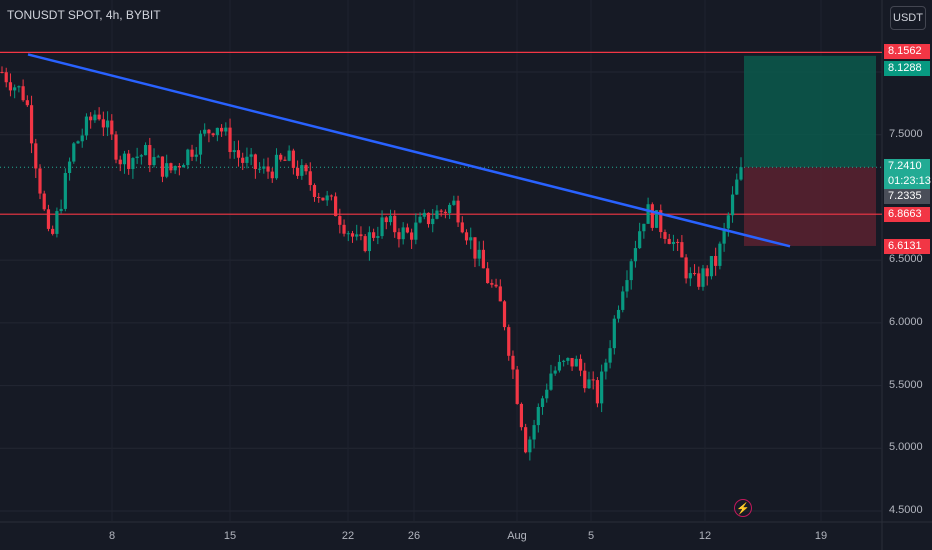 The image size is (932, 550). What do you see at coordinates (743, 508) in the screenshot?
I see `lightning-icon: ⚡` at bounding box center [743, 508].